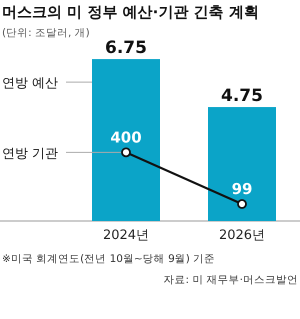 This screenshot has height=319, width=300. Describe the element at coordinates (46, 33) in the screenshot. I see `chart-subtitle: (단위: 조달러, 개)` at that location.